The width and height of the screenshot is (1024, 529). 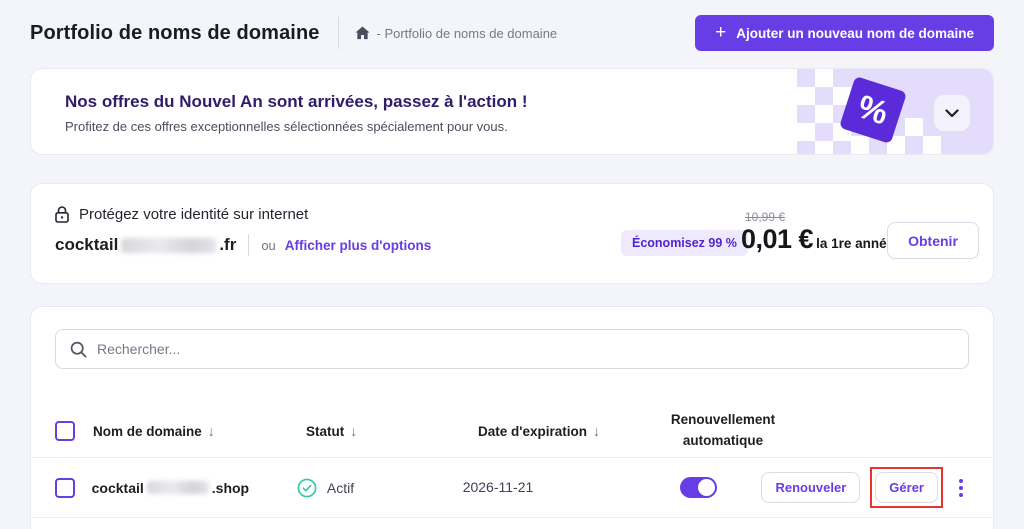 What do you see at coordinates (721, 32) in the screenshot?
I see `plus-icon: +` at bounding box center [721, 32].